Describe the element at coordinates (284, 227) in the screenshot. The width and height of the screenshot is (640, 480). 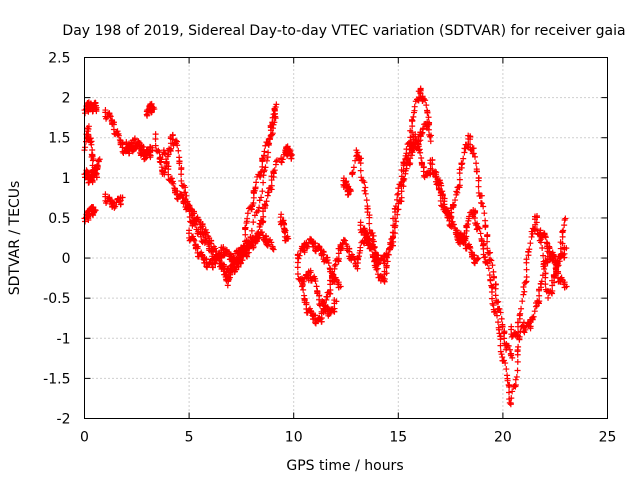
I see `series-track-n` at that location.